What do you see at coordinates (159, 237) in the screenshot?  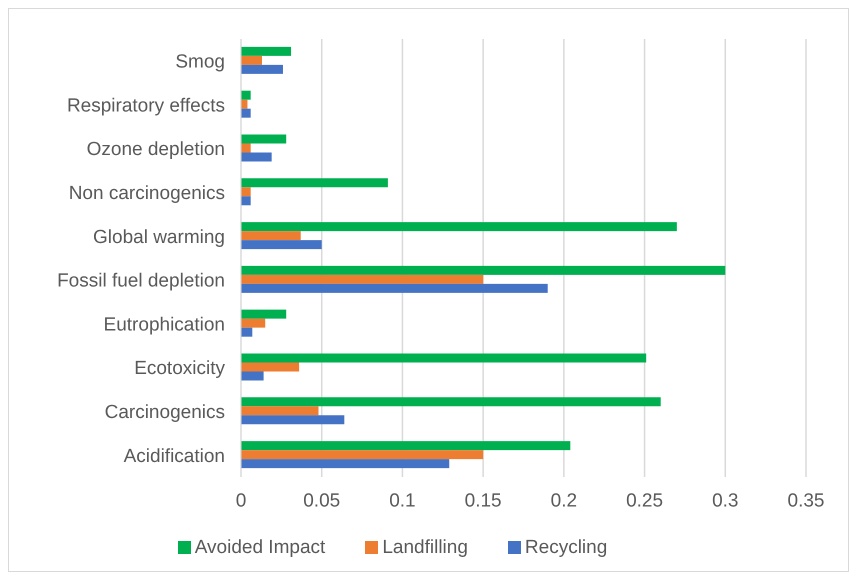 I see `y-tick-label: Global warming` at bounding box center [159, 237].